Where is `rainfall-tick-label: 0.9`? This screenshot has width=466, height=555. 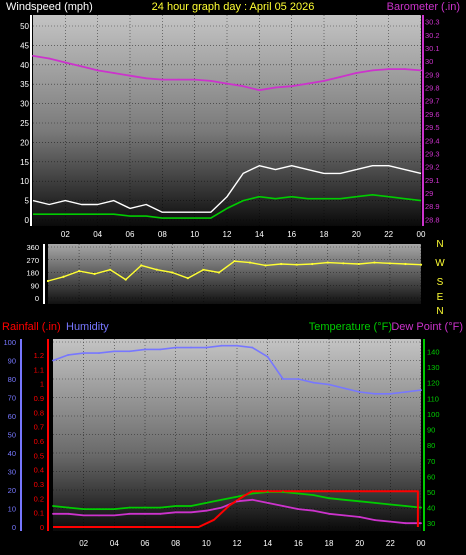
rainfall-tick-label: 0.9 is located at coordinates (39, 398).